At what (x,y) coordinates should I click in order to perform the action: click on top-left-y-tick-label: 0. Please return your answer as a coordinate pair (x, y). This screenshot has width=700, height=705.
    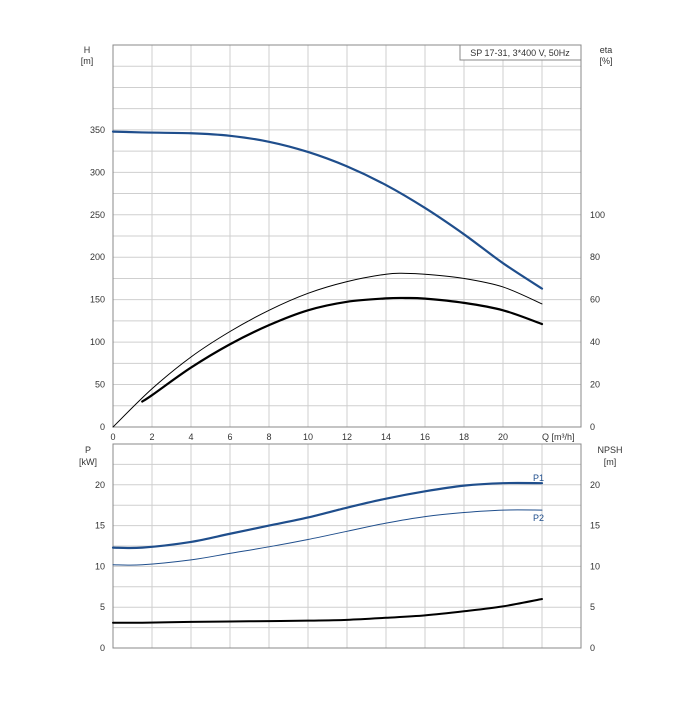
    Looking at the image, I should click on (102, 427).